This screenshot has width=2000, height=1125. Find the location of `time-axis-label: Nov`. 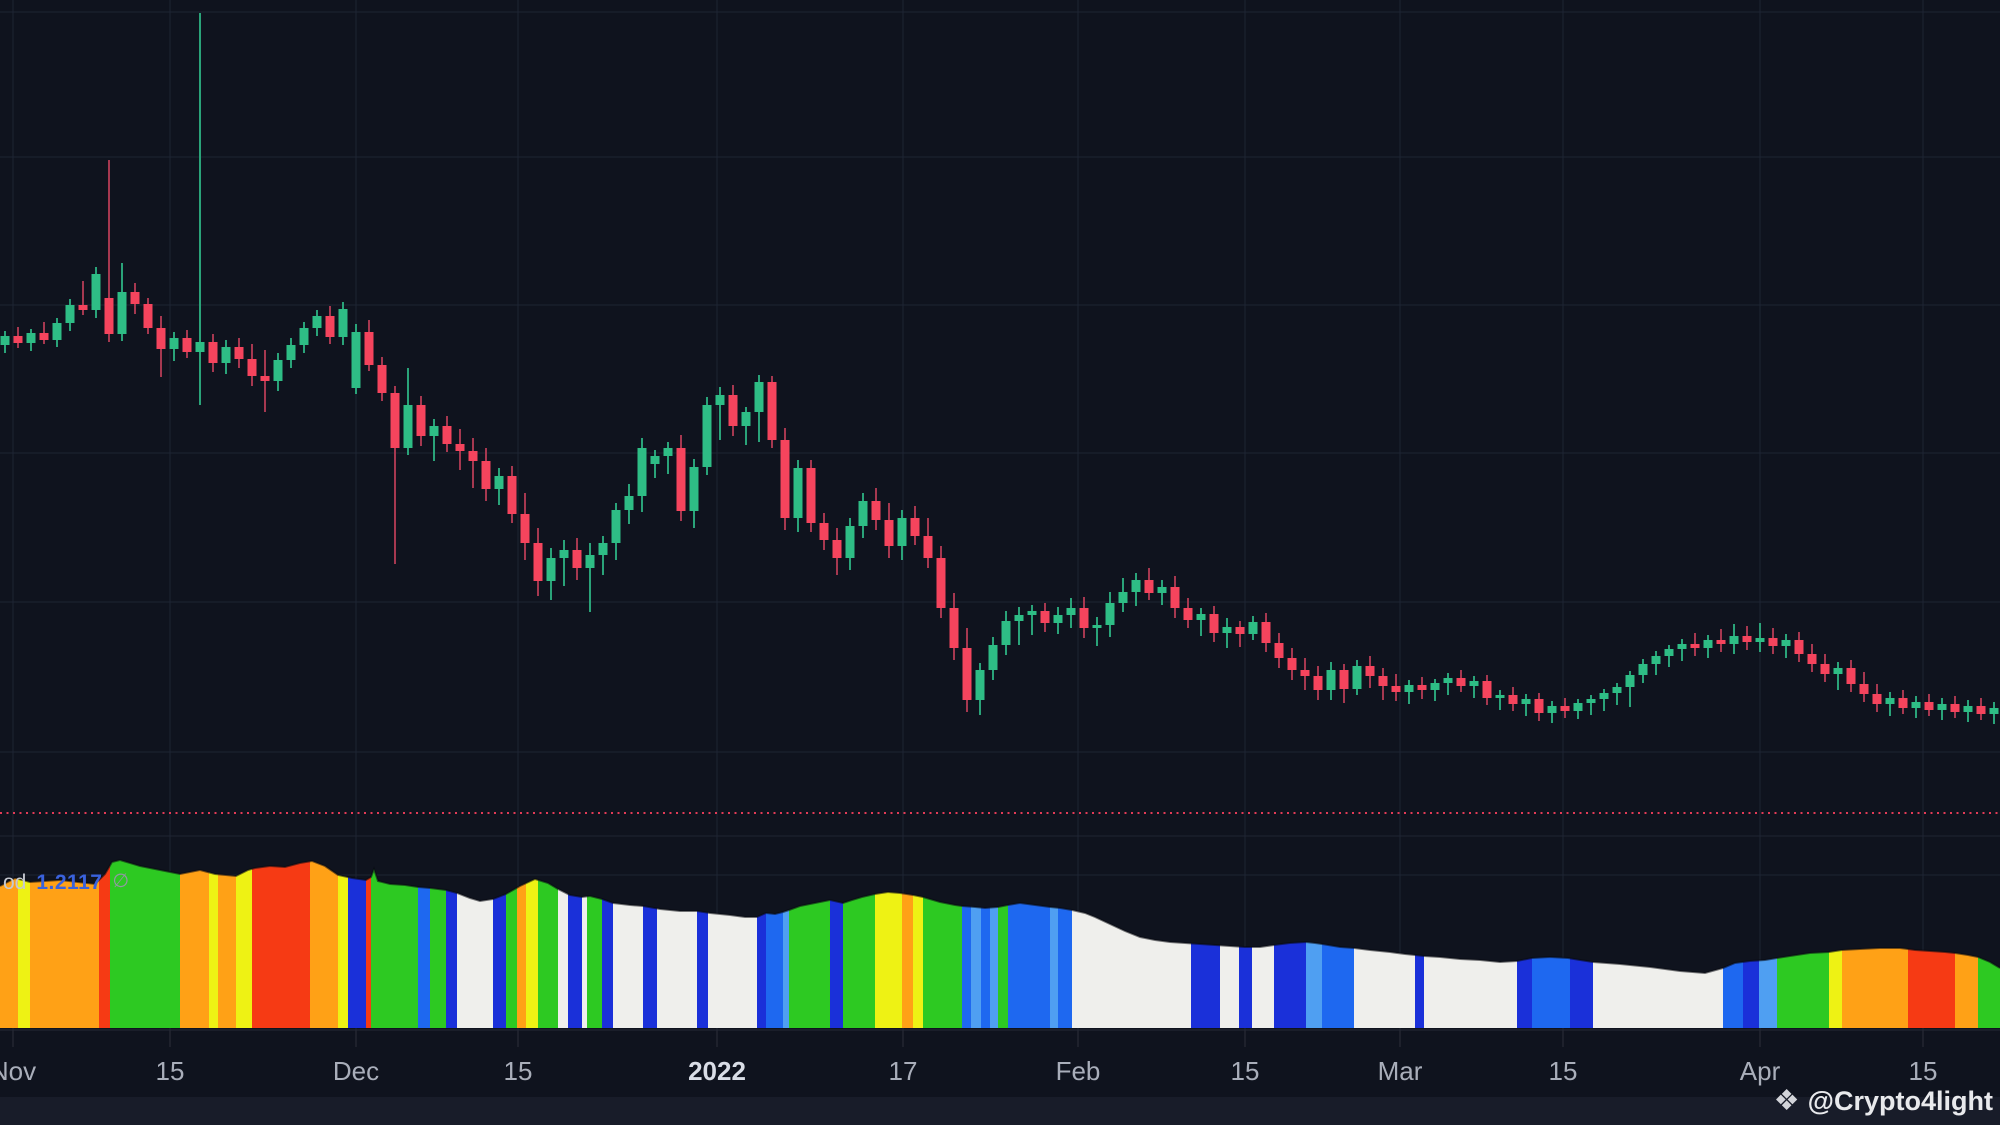

time-axis-label: Nov is located at coordinates (18, 1071).